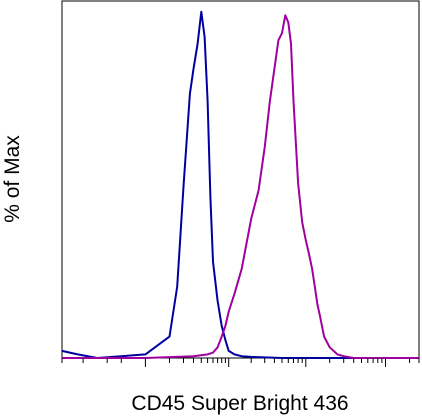  What do you see at coordinates (240, 362) in the screenshot?
I see `x-axis-ticks` at bounding box center [240, 362].